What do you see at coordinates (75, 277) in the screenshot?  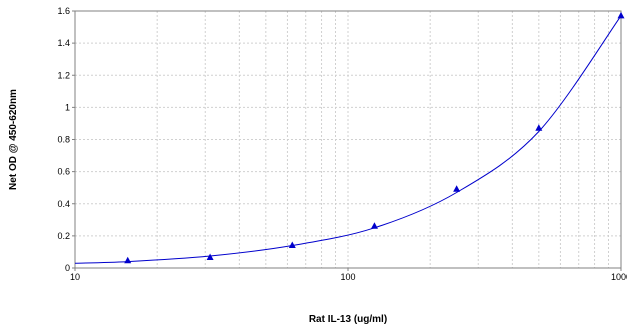 I see `x-tick-label: 10` at bounding box center [75, 277].